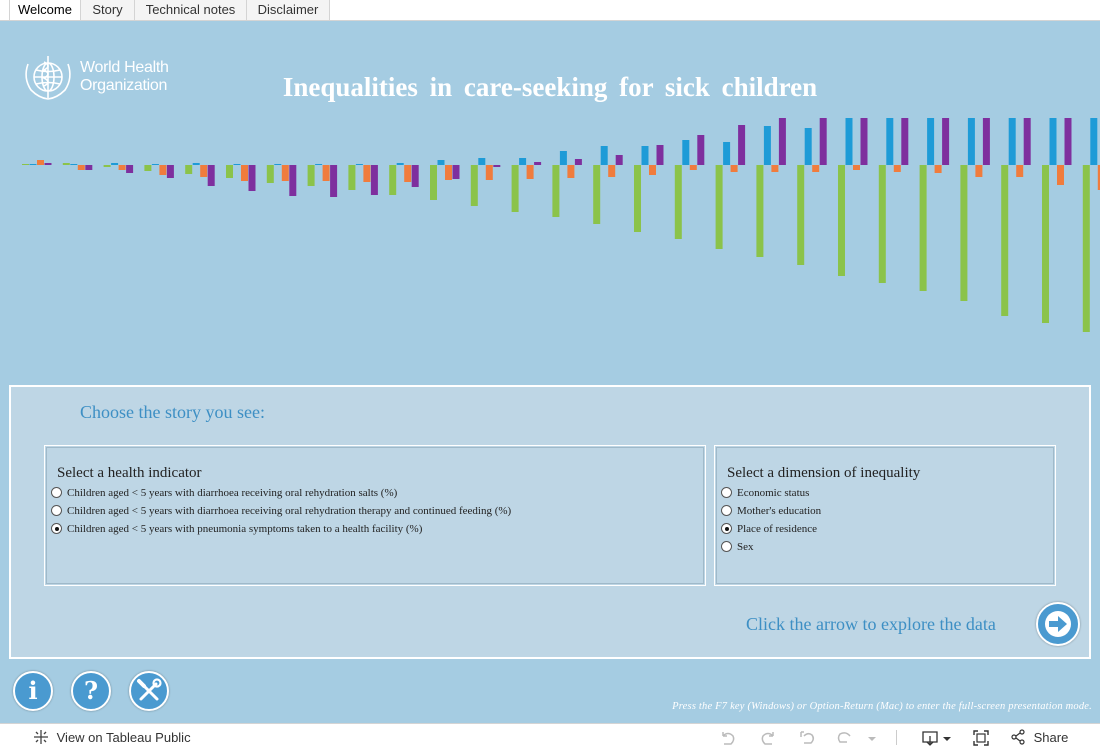 The image size is (1100, 751). What do you see at coordinates (124, 85) in the screenshot?
I see `who-logo-line2: Organization` at bounding box center [124, 85].